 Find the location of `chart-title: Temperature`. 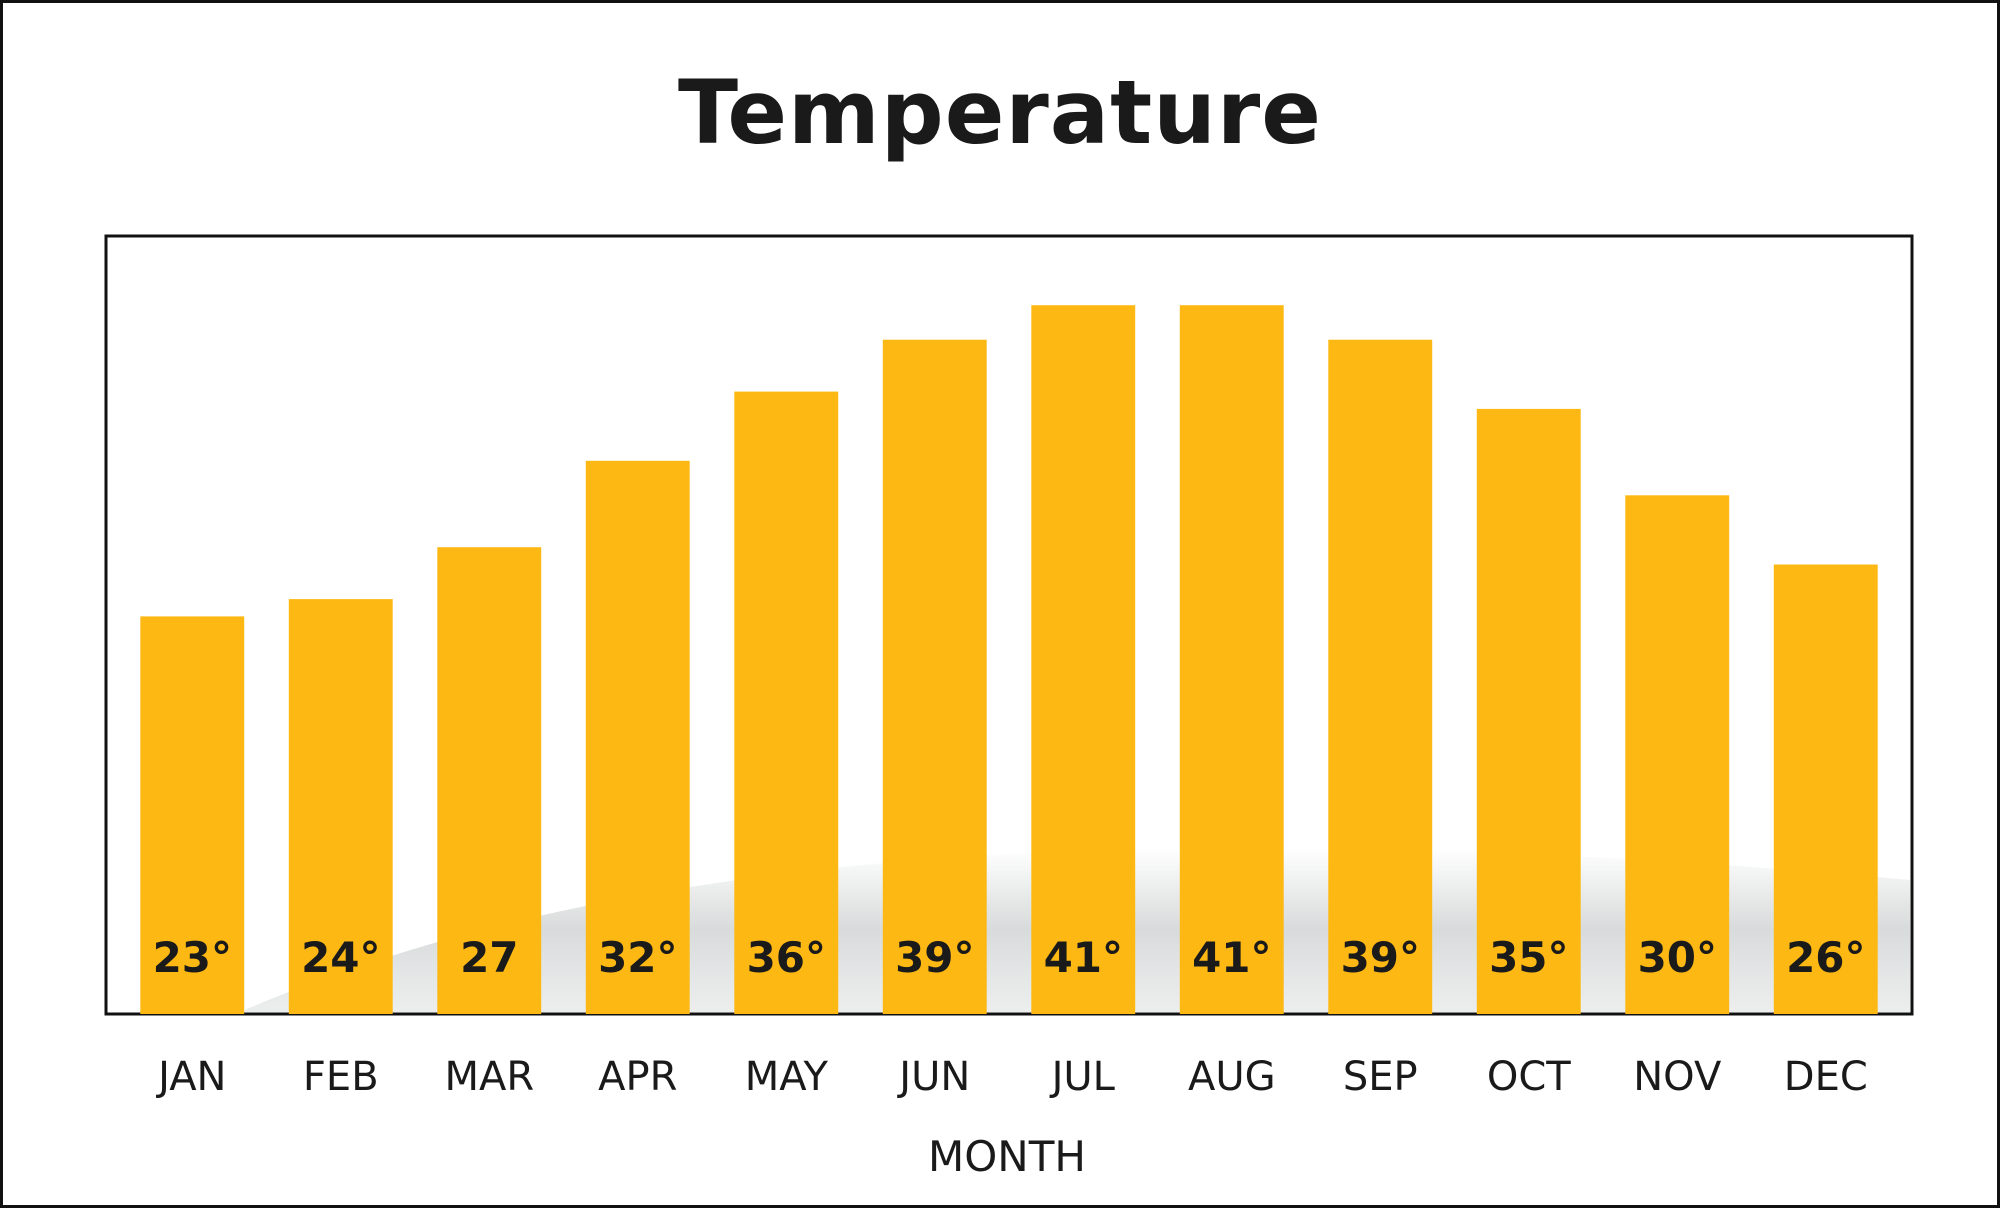

chart-title: Temperature is located at coordinates (1000, 112).